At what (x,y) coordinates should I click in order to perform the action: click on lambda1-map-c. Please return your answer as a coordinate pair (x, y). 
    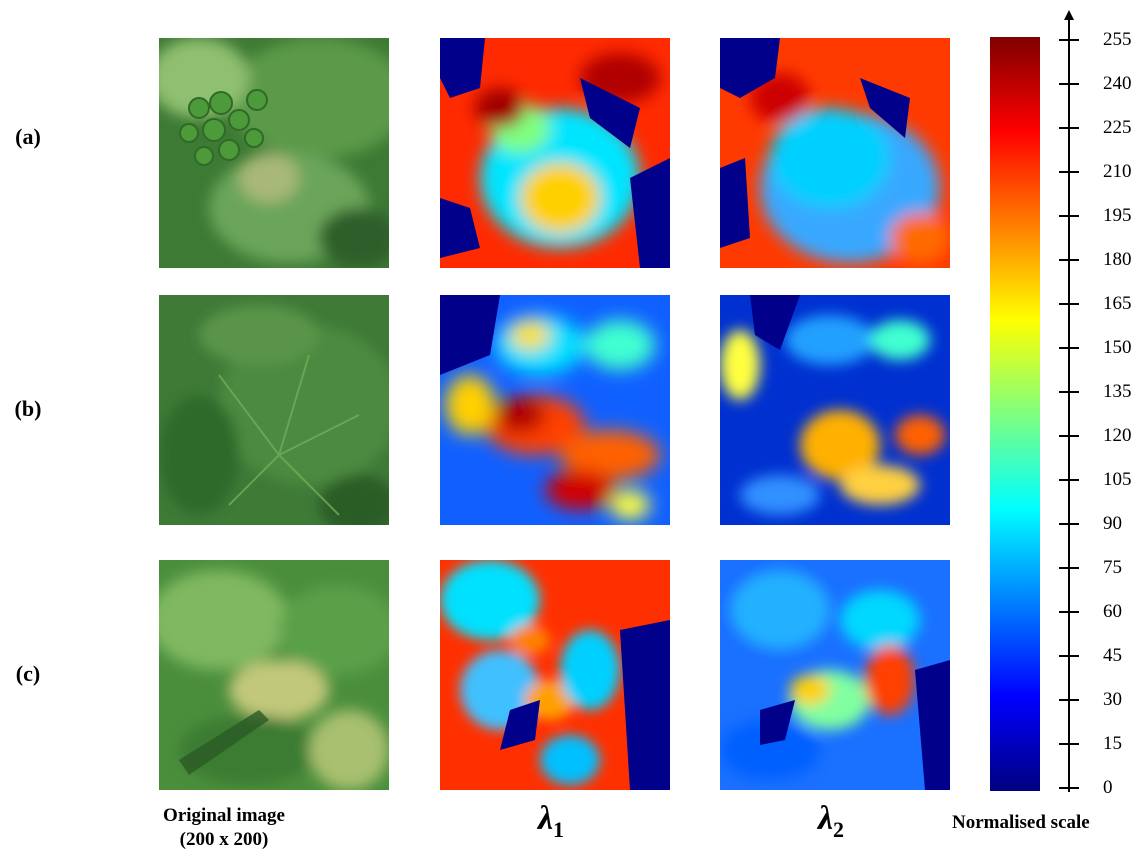
    Looking at the image, I should click on (555, 675).